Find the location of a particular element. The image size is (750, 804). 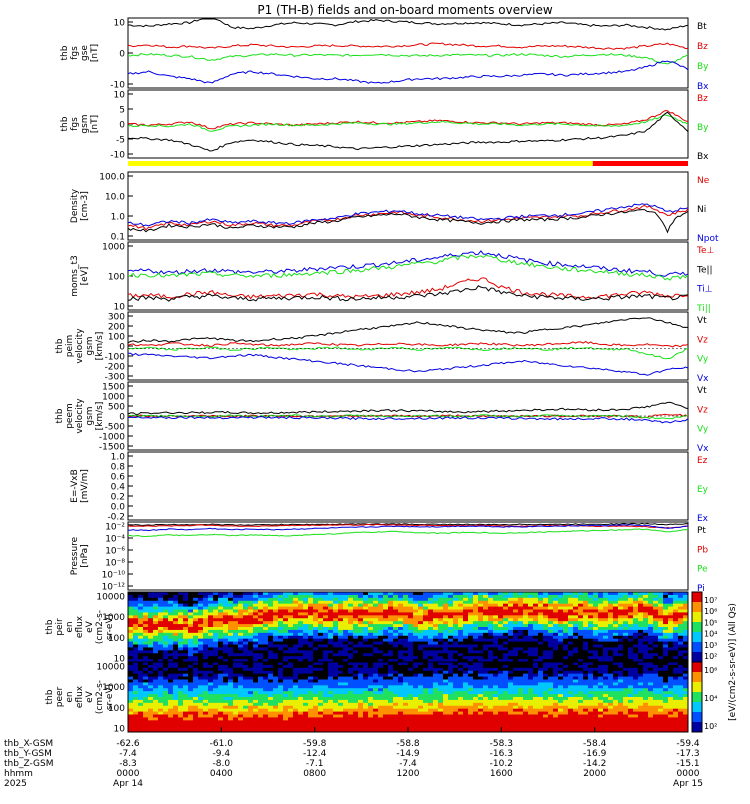

legend-Vx: Vx is located at coordinates (703, 379).